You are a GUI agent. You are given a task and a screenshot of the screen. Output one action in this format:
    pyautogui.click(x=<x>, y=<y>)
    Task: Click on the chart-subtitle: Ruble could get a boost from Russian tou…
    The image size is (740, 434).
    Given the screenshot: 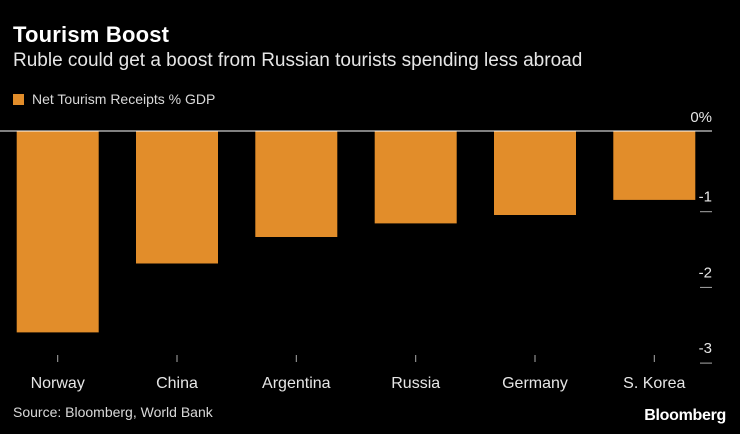 What is the action you would take?
    pyautogui.click(x=298, y=60)
    